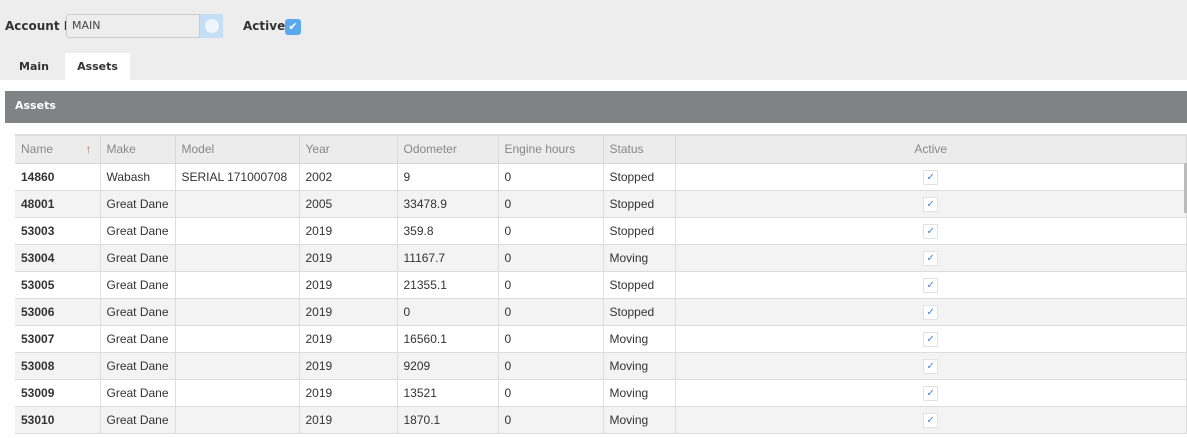  I want to click on table-row: 53010 Great Dane 2019 1870.1 0 Moving ✓, so click(601, 420).